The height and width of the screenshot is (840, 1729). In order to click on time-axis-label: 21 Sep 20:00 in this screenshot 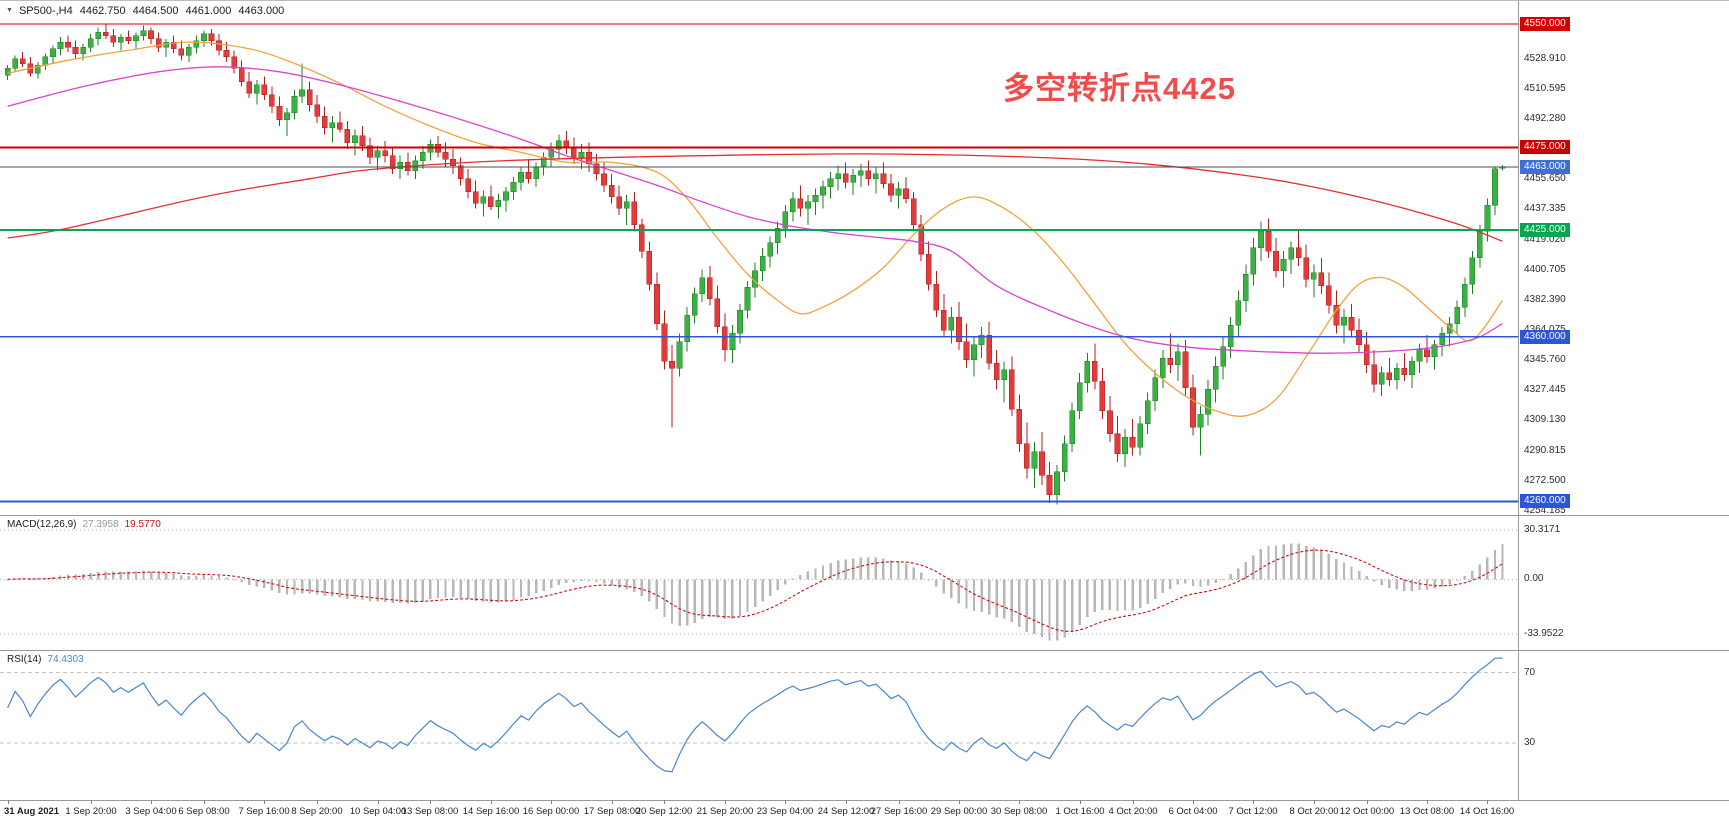, I will do `click(725, 811)`.